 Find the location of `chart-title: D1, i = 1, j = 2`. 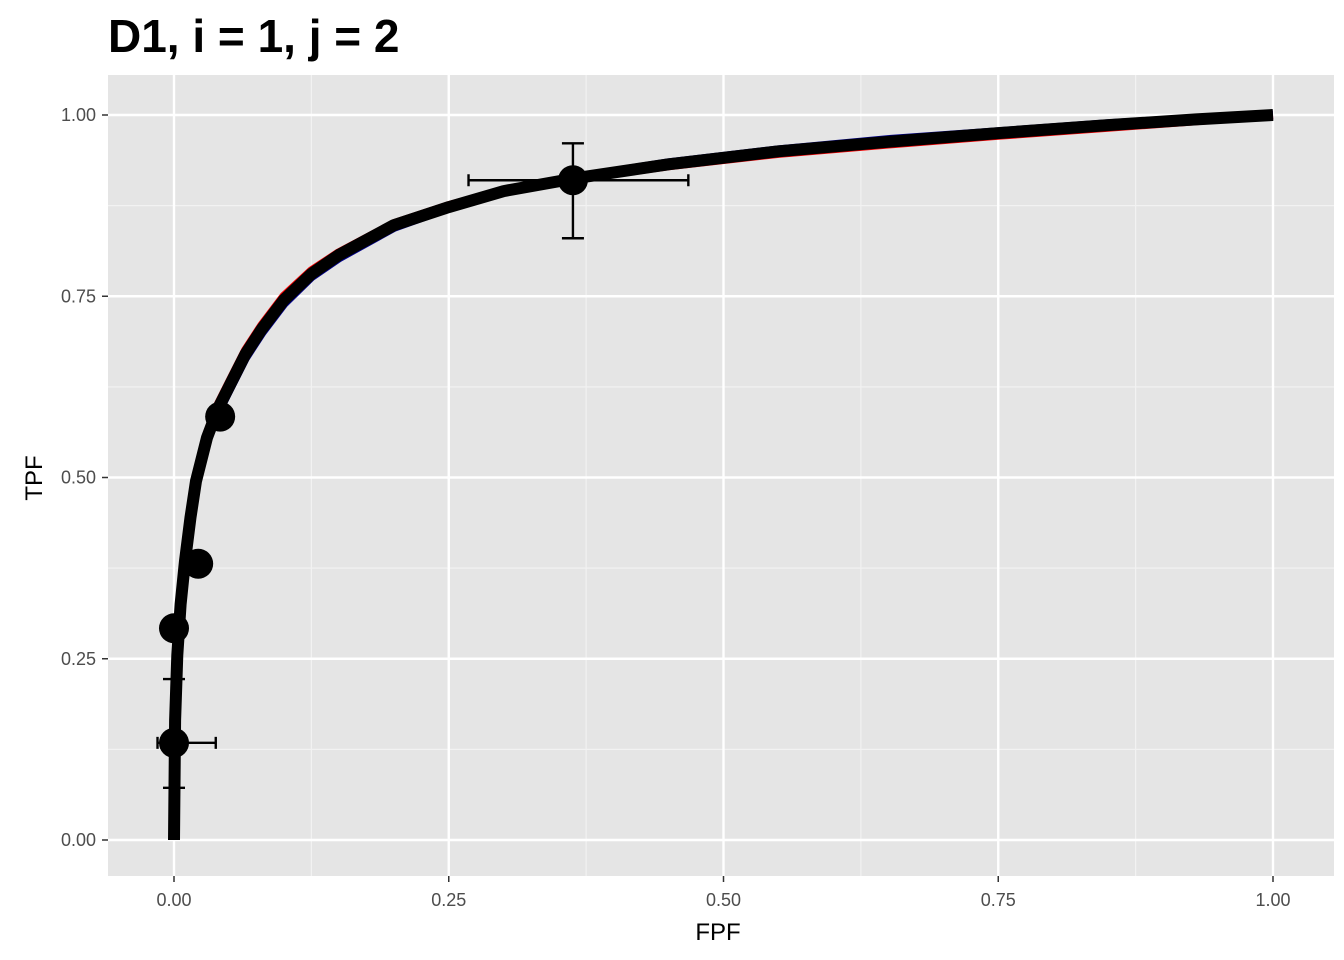

chart-title: D1, i = 1, j = 2 is located at coordinates (254, 36).